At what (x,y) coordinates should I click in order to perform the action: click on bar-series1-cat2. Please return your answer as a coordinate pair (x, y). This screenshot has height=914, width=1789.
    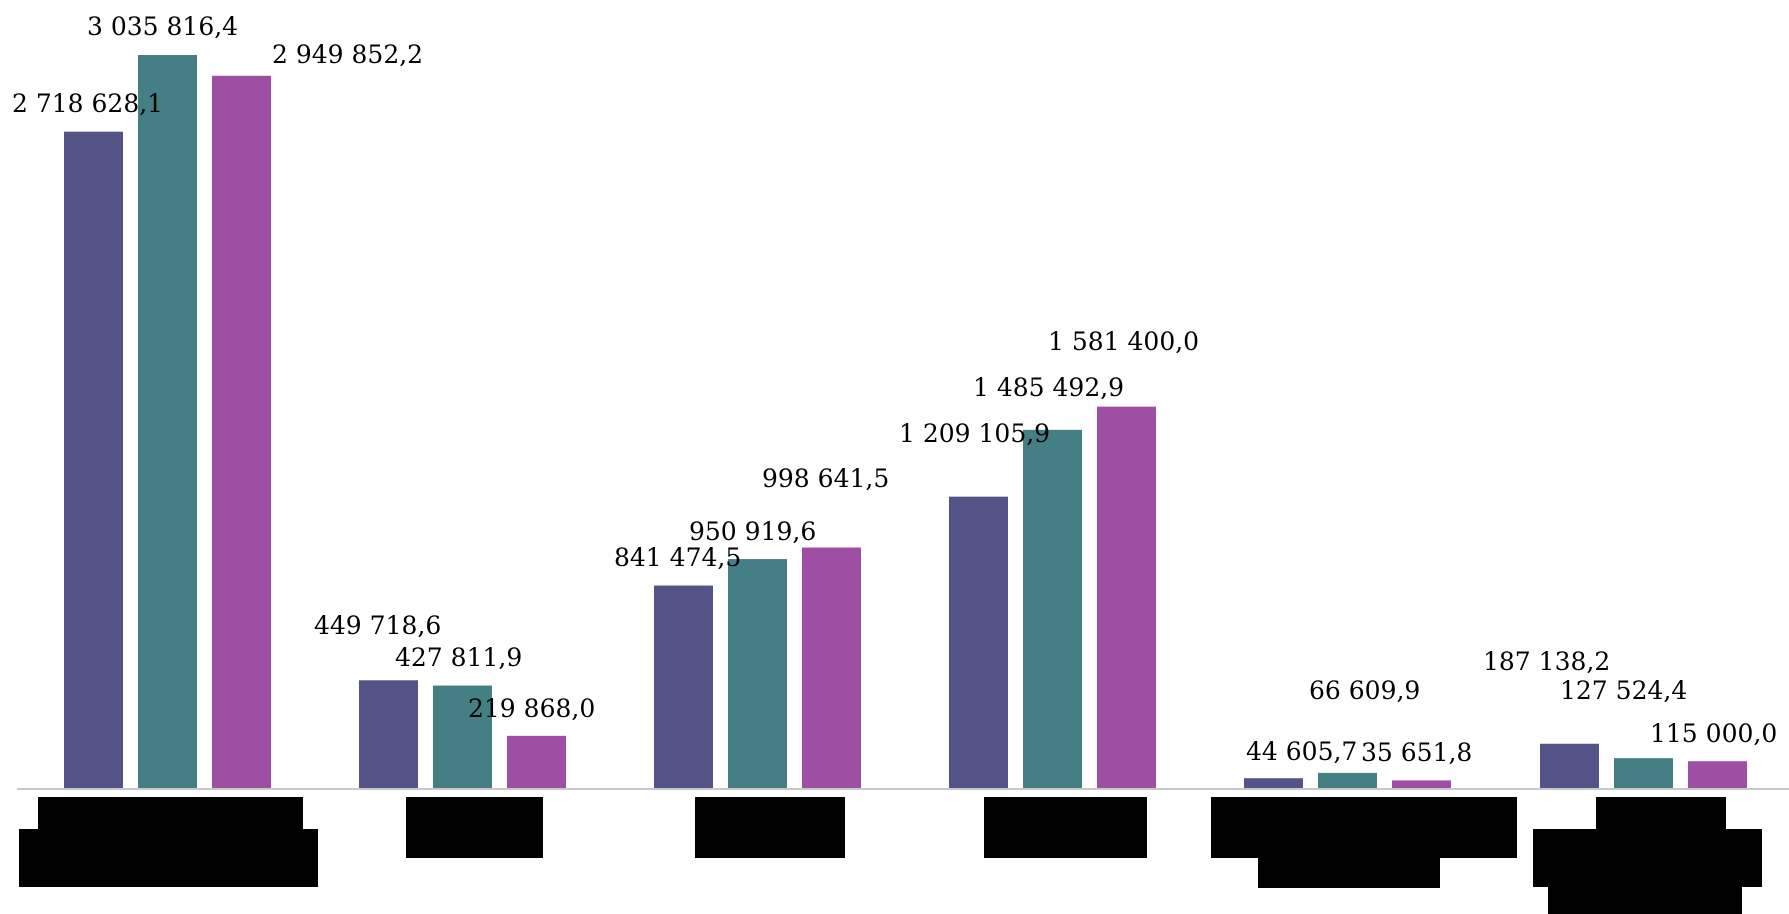
    Looking at the image, I should click on (388, 734).